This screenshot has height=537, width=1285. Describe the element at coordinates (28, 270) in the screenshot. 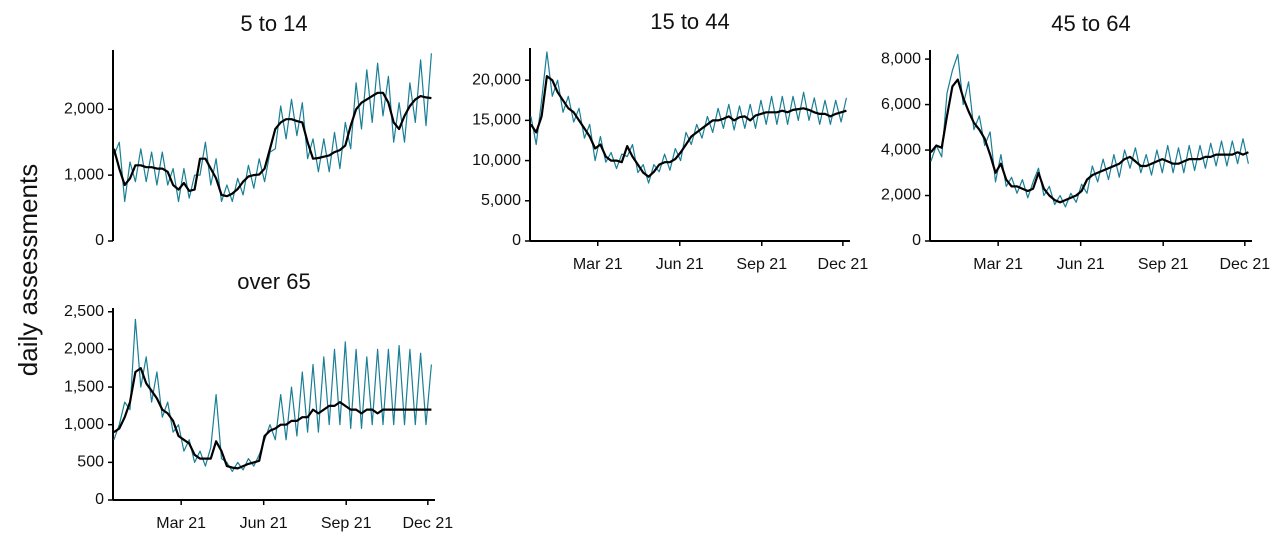

I see `y-axis-label: daily assessments` at that location.